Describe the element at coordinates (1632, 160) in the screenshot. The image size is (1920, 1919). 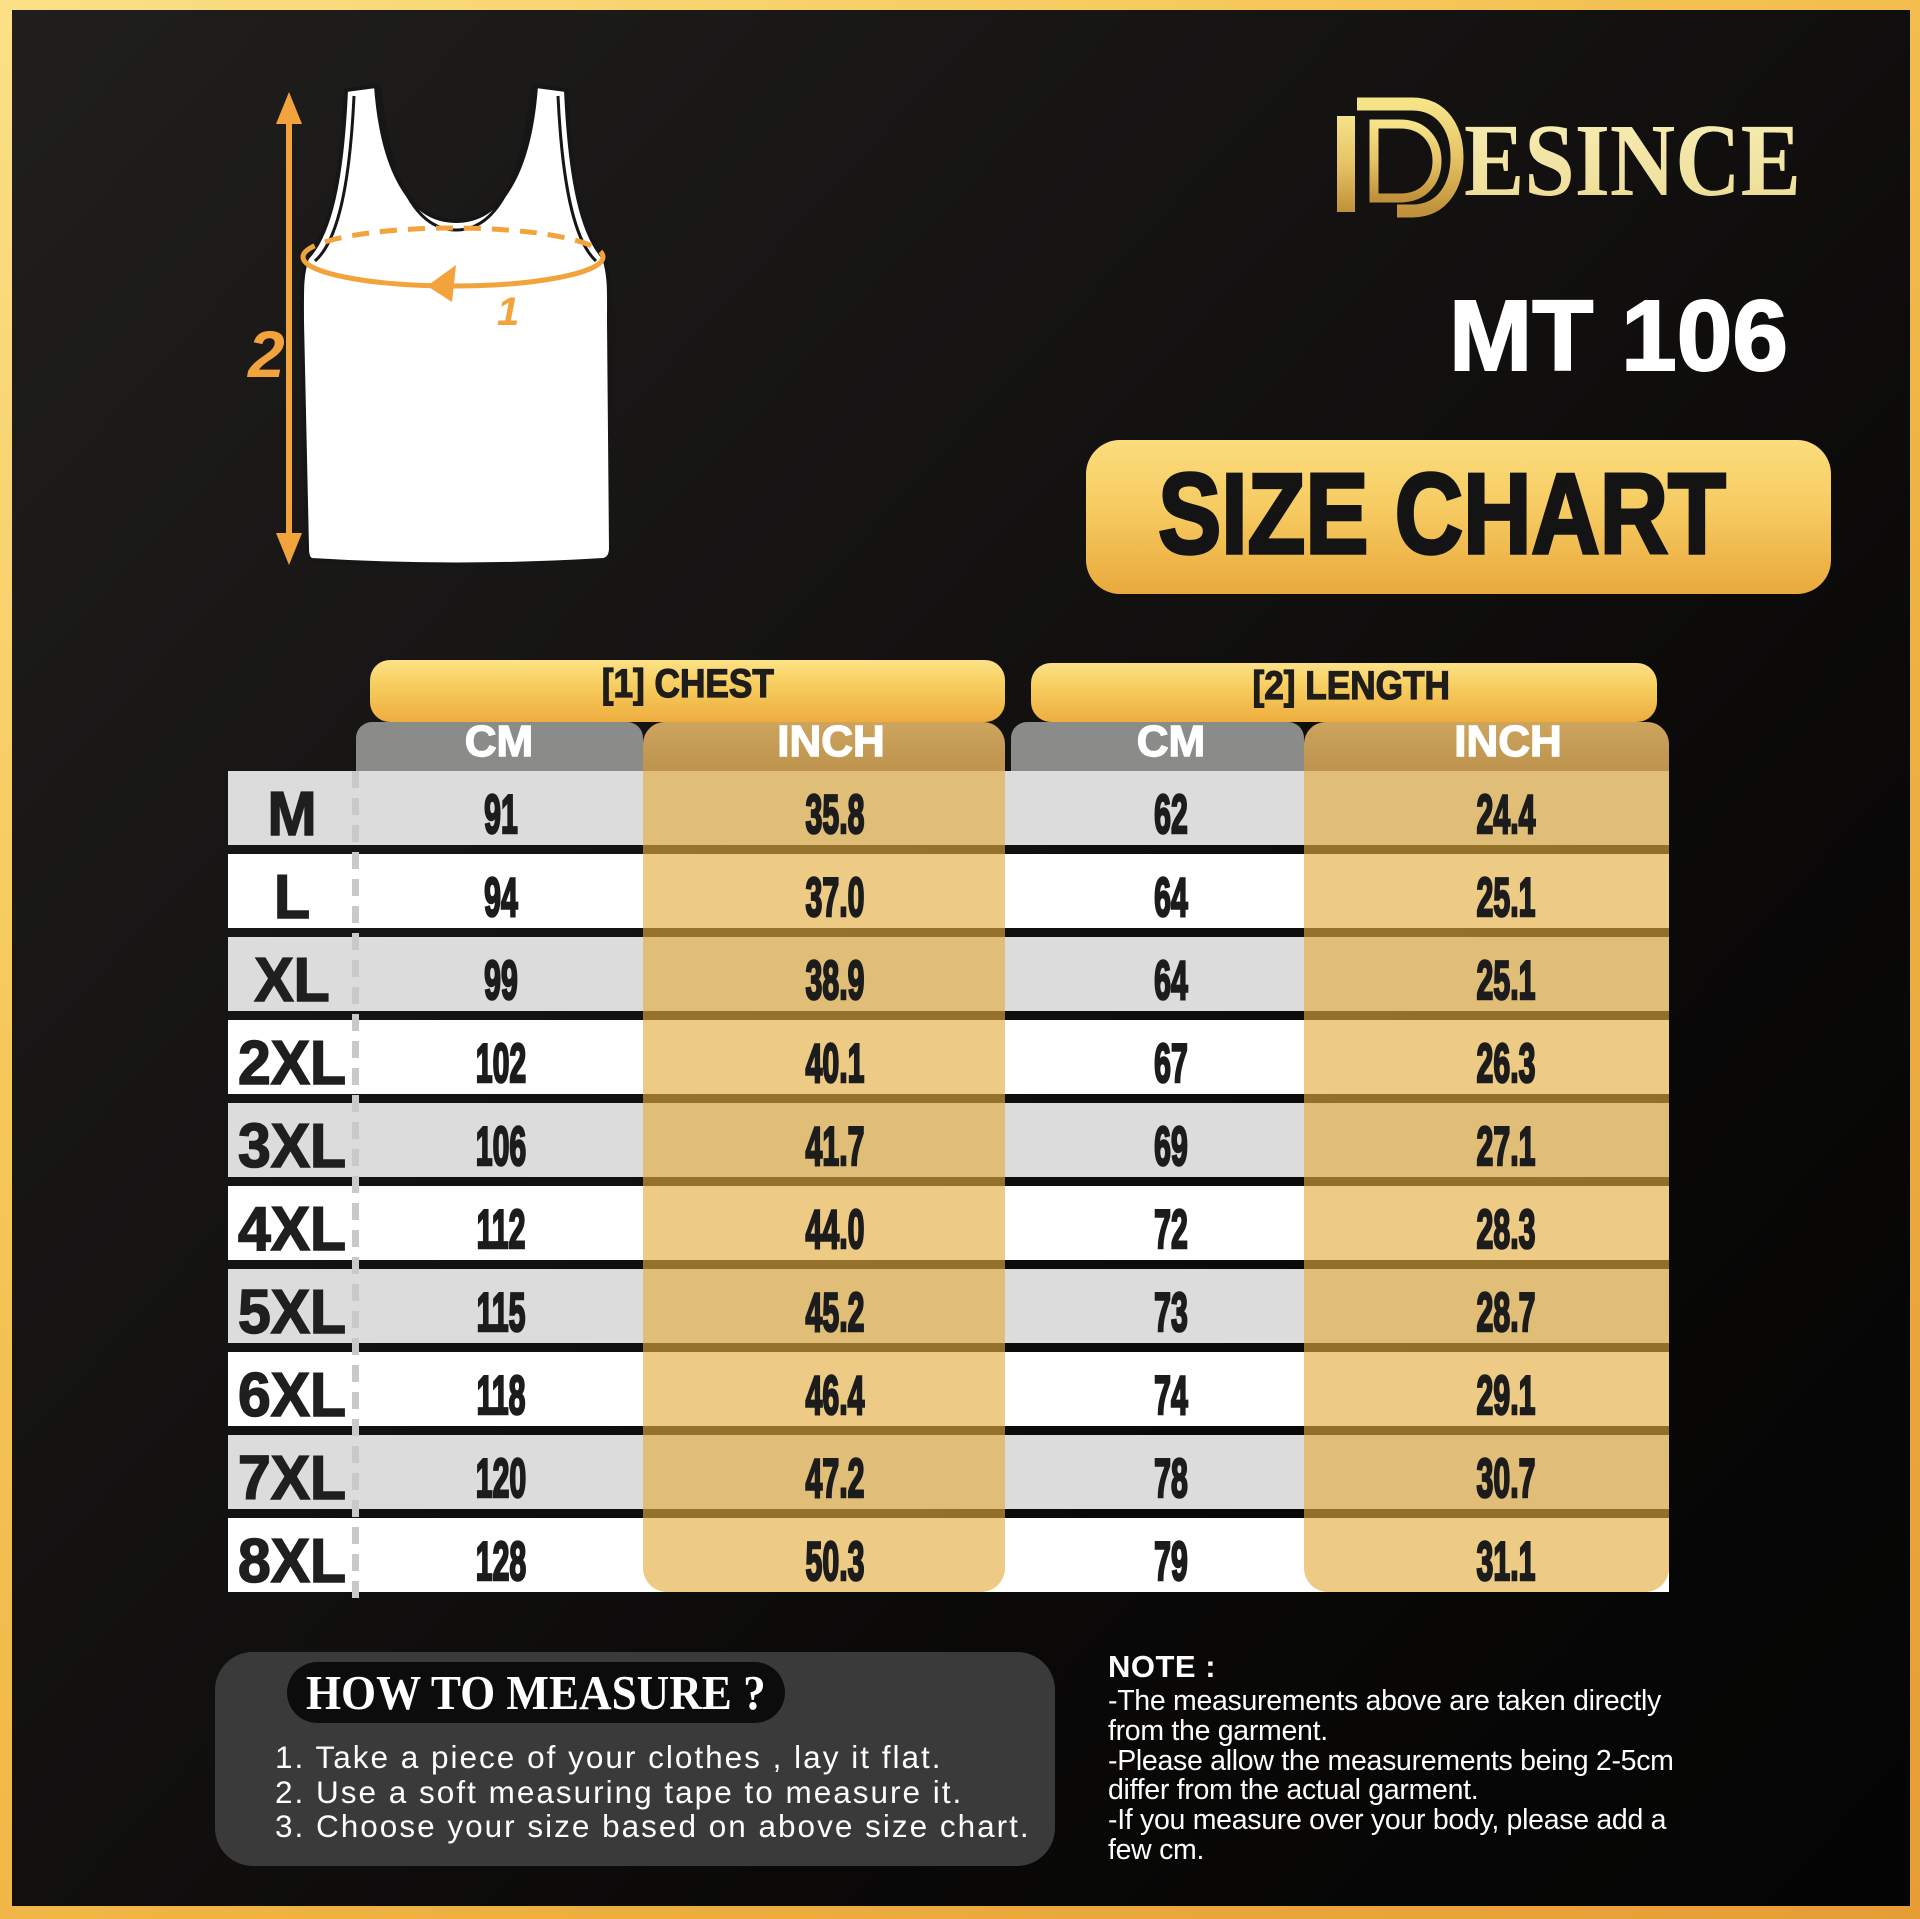
I see `svg-text: ESINCE` at that location.